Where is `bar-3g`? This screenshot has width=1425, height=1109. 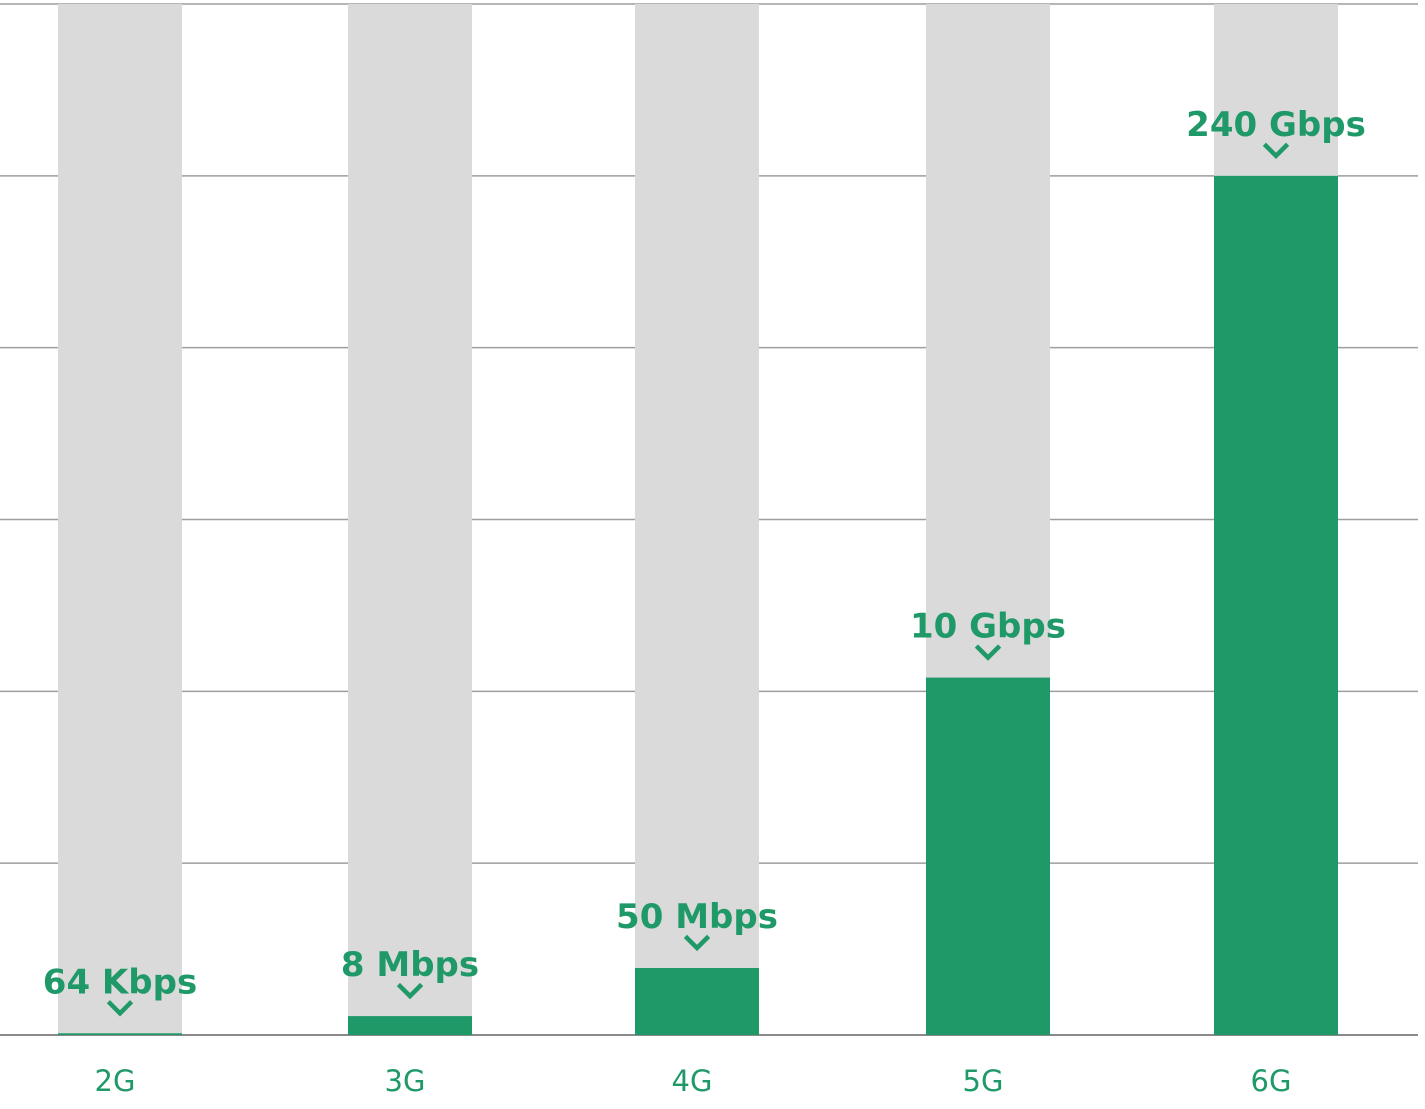
bar-3g is located at coordinates (410, 1025).